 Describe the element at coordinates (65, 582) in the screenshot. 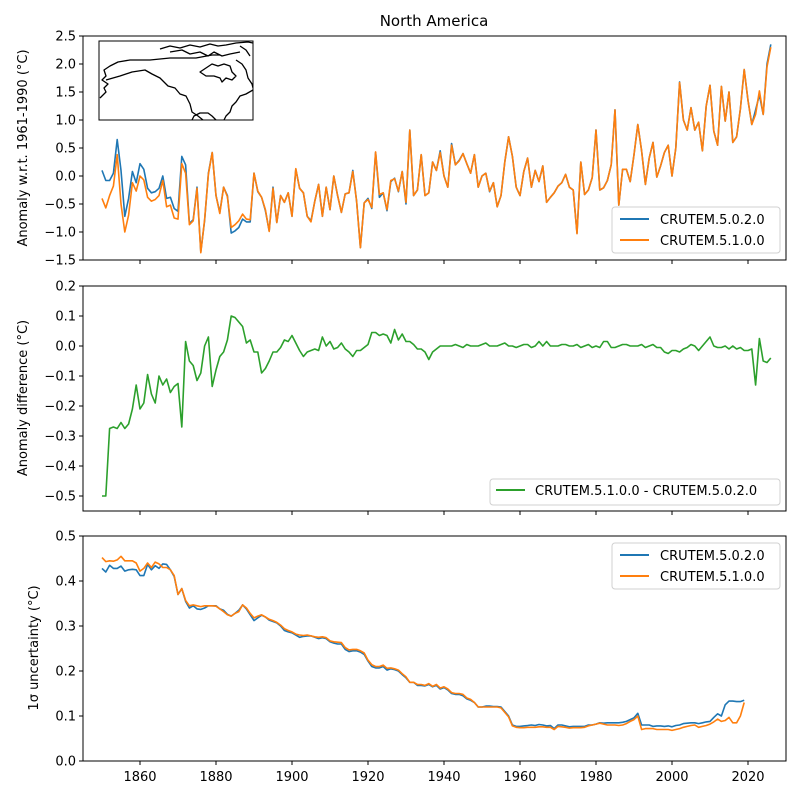

I see `y-tick-label: 0.4` at that location.